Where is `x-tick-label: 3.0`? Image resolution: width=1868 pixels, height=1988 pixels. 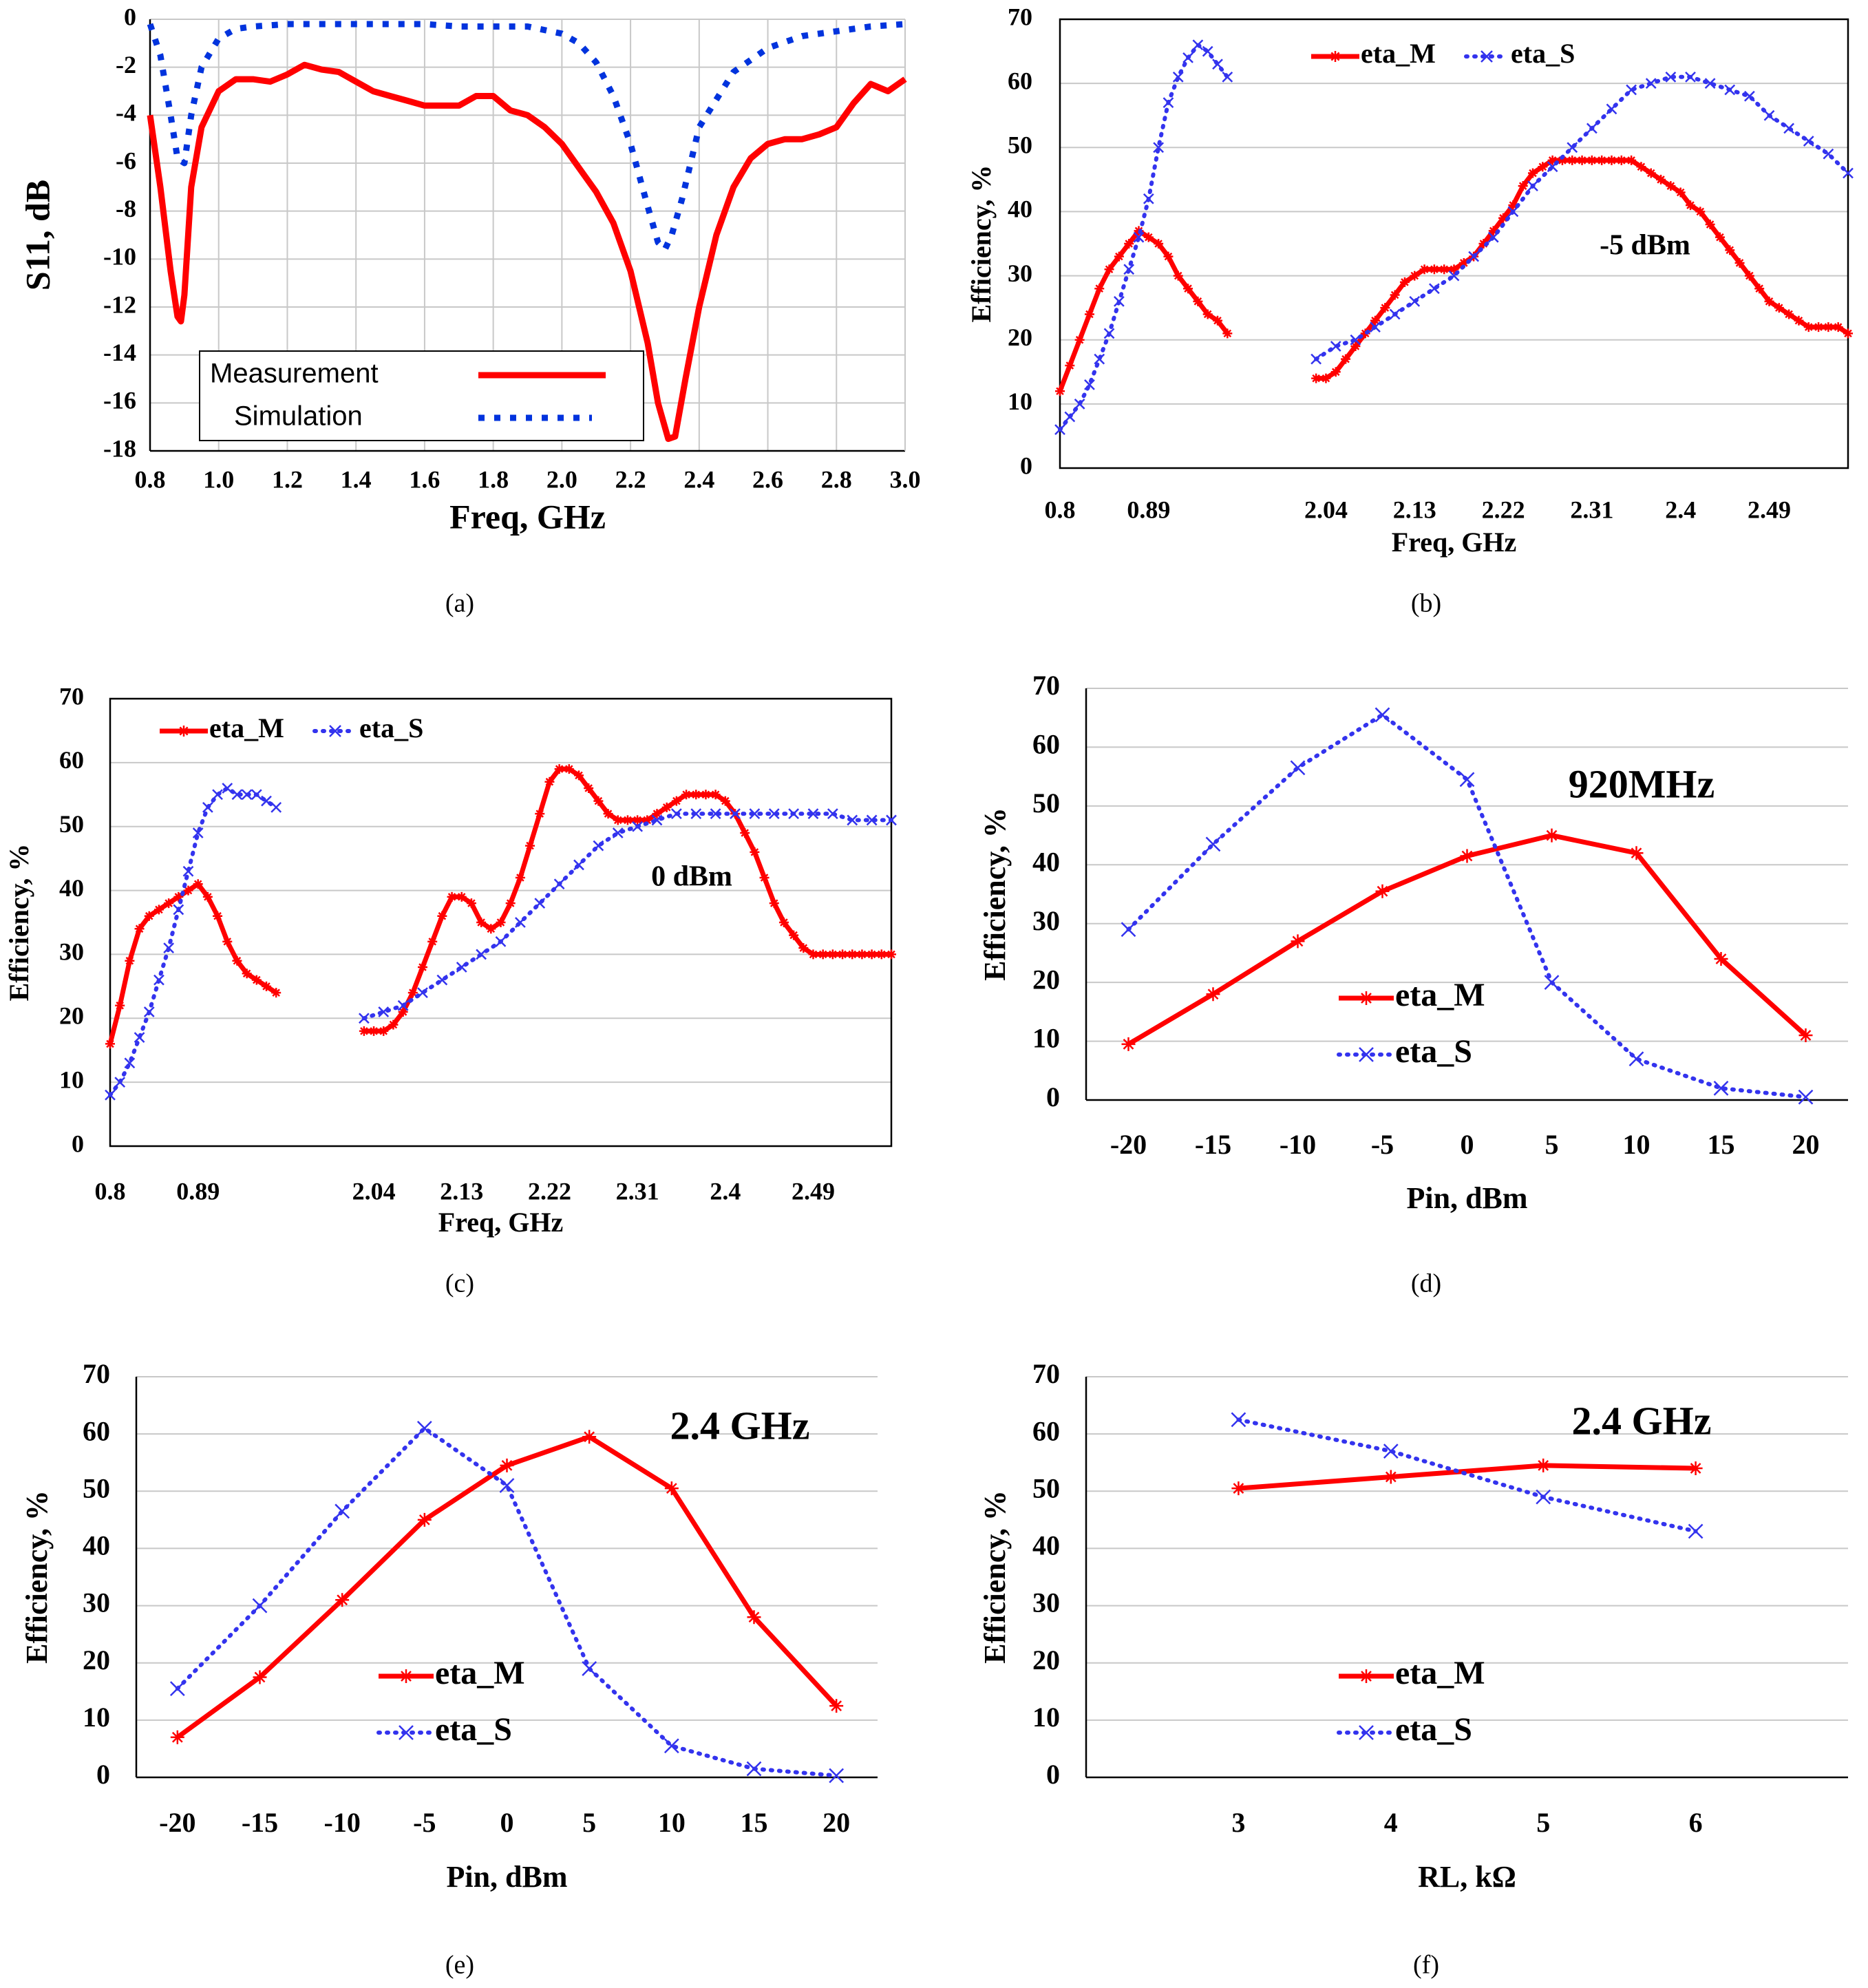
x-tick-label: 3.0 is located at coordinates (906, 479).